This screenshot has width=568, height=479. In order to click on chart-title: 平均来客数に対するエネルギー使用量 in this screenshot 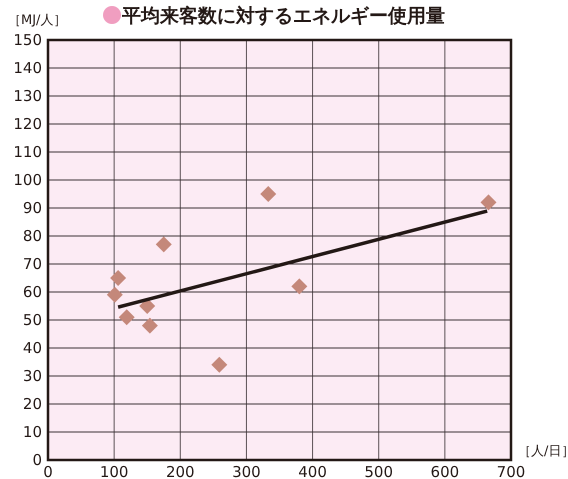, I will do `click(283, 16)`.